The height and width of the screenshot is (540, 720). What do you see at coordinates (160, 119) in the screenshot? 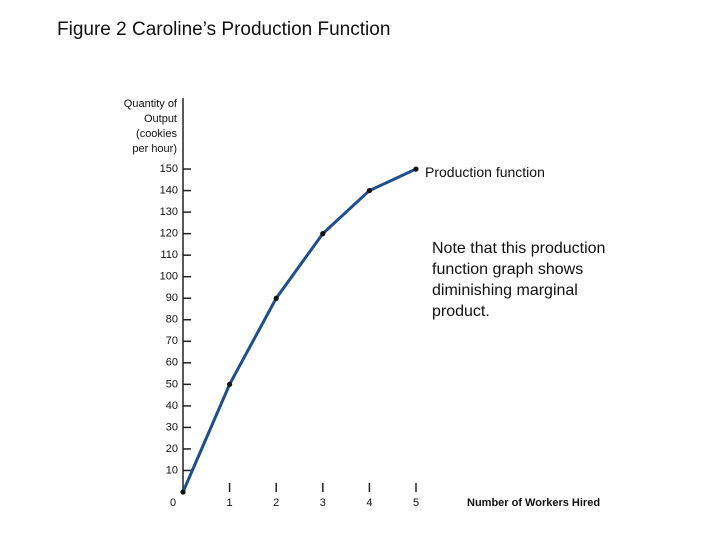
I see `y-axis-label: Output` at bounding box center [160, 119].